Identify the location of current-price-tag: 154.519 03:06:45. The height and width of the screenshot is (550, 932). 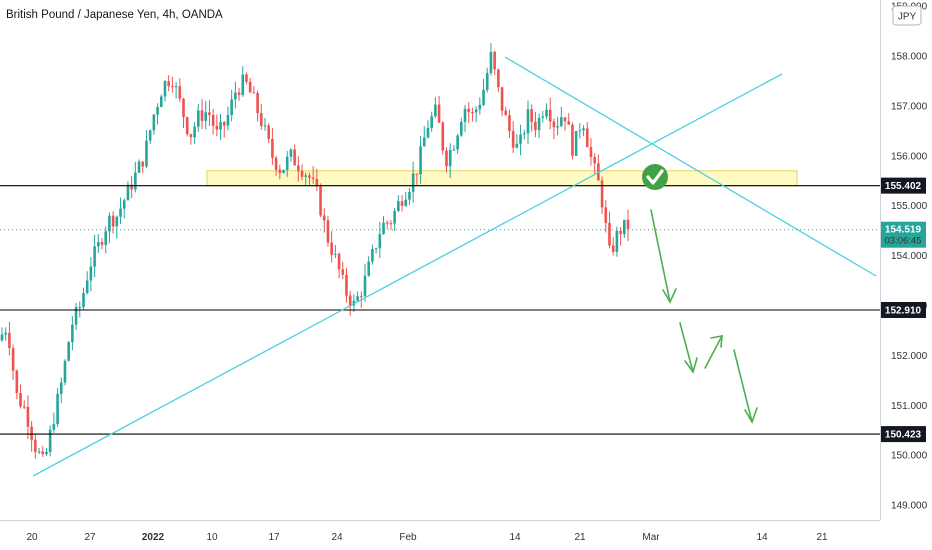
(903, 234).